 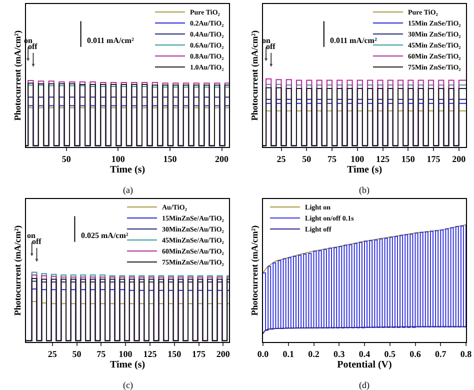 I want to click on x-tick-label: 0.2, so click(x=314, y=353).